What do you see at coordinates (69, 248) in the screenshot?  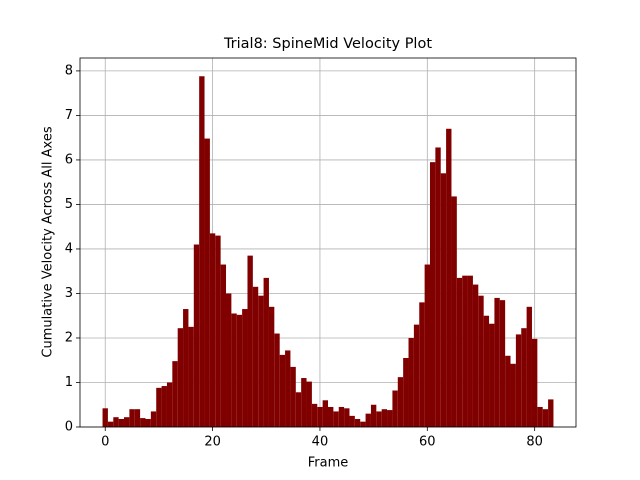 I see `y-tick-label: 4` at bounding box center [69, 248].